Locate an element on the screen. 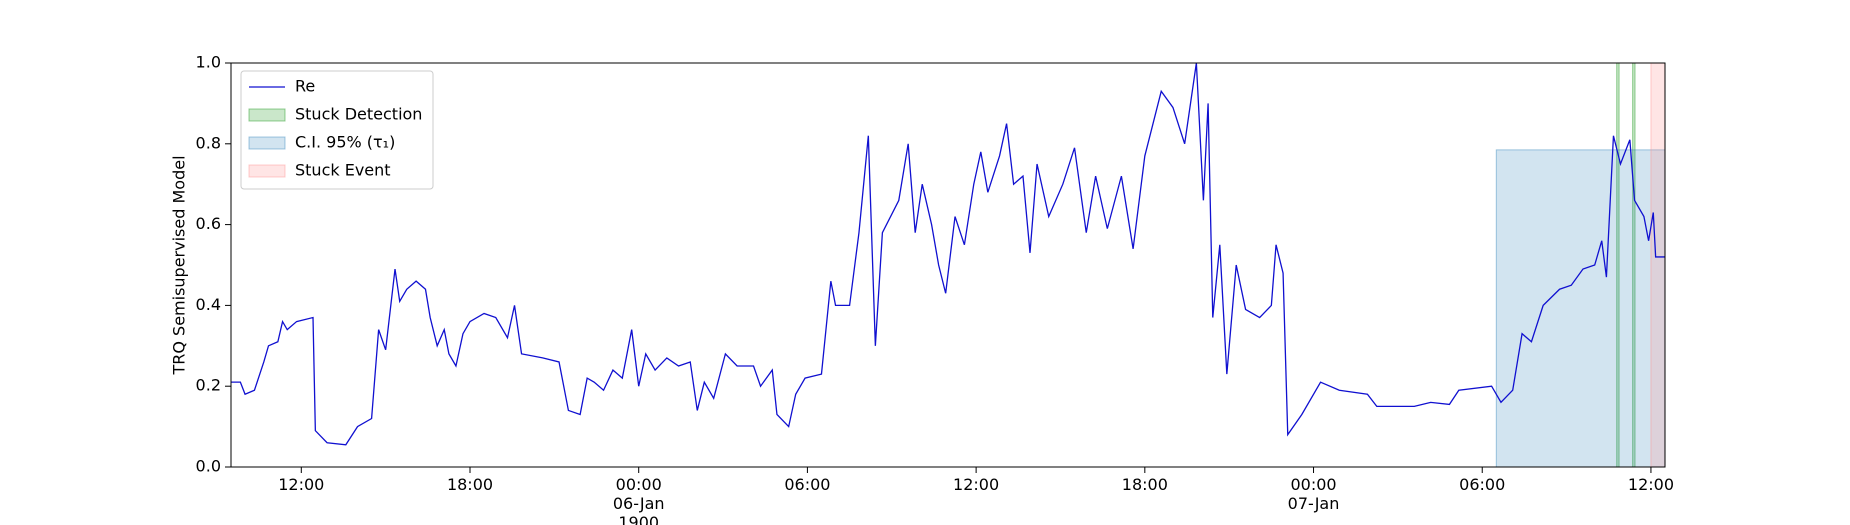 This screenshot has height=525, width=1850. x-tick-label: 00:00 07-Jan is located at coordinates (1313, 494).